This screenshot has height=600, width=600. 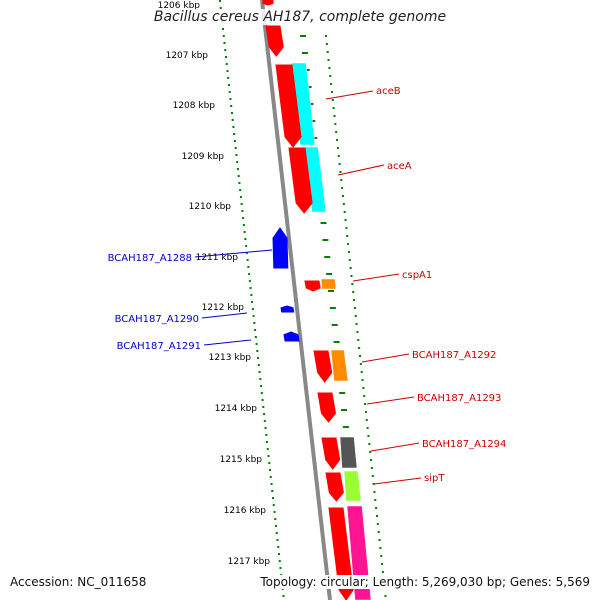 What do you see at coordinates (417, 275) in the screenshot?
I see `gene-label: cspA1` at bounding box center [417, 275].